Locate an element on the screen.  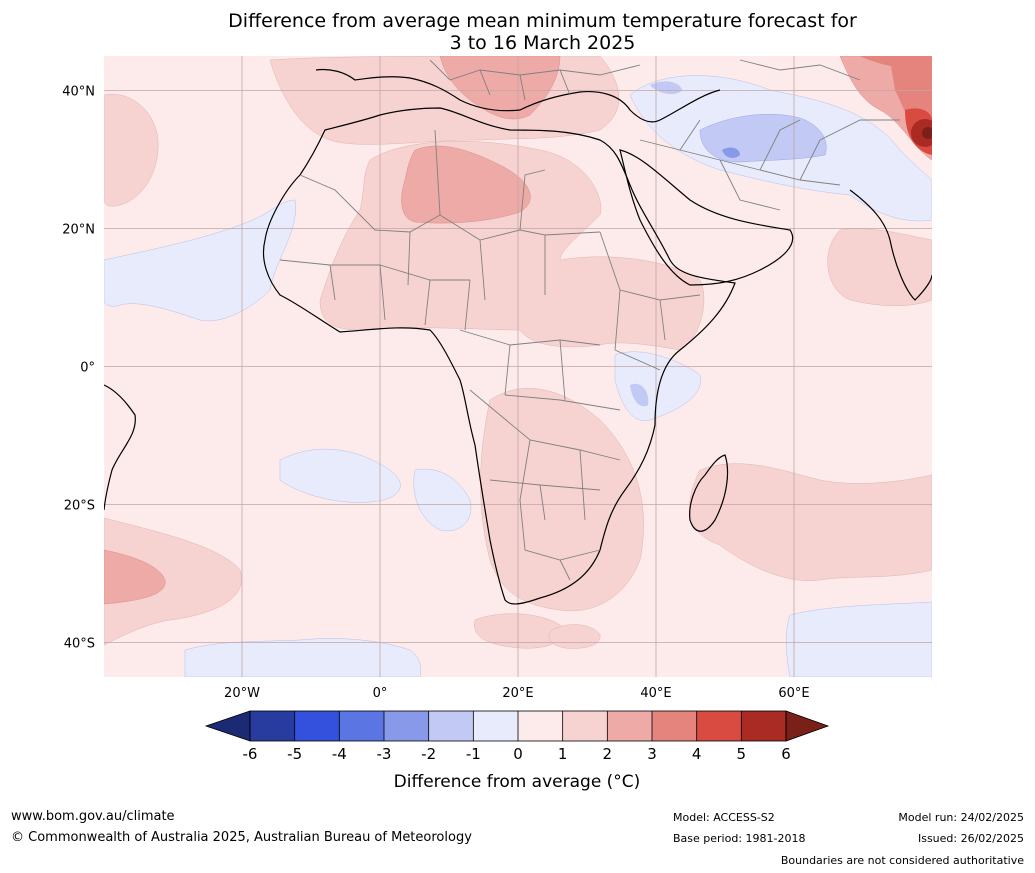
india-coastline is located at coordinates (890, 245).